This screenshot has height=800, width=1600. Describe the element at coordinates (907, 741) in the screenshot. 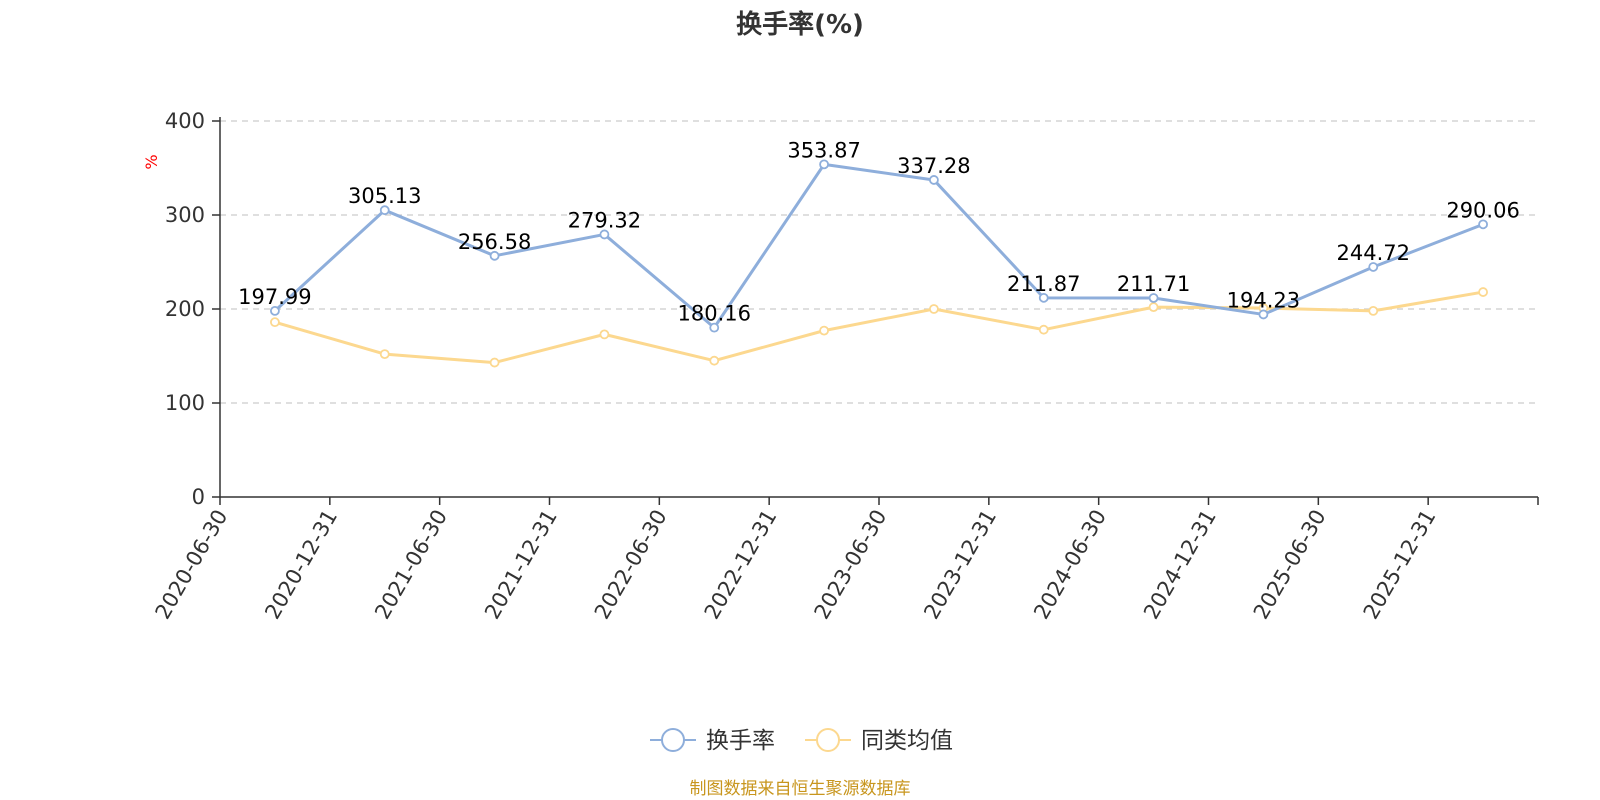

I see `legend-label: 同类均值` at that location.